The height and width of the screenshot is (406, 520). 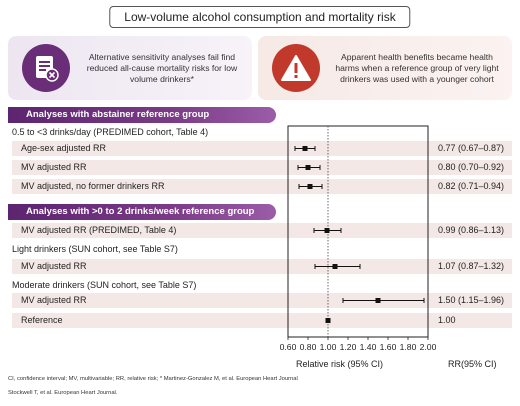 I want to click on section-abstainer-reference: Analyses with abstainer reference group, so click(x=142, y=115).